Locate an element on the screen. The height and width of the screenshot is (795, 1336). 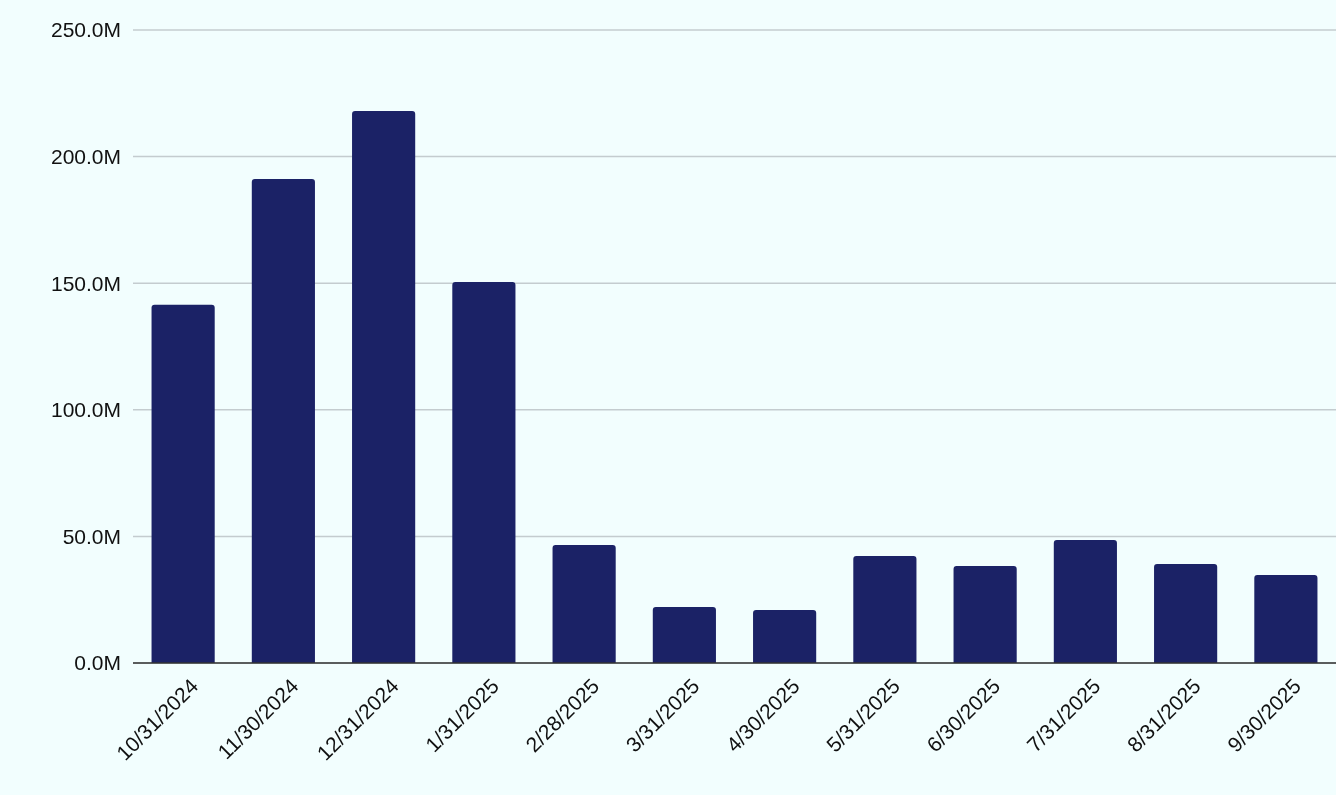
y-tick-label: 250.0M is located at coordinates (85, 30).